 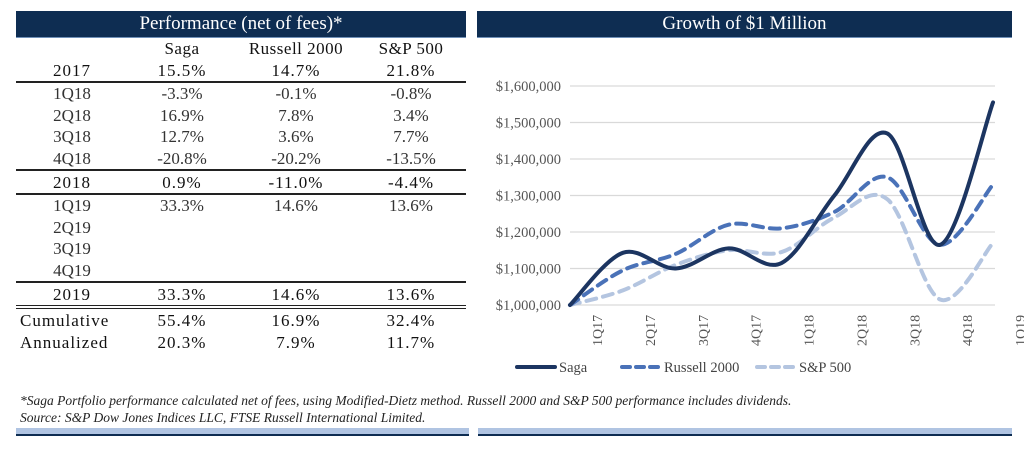 What do you see at coordinates (296, 71) in the screenshot?
I see `russell-2000-value: 14.7%` at bounding box center [296, 71].